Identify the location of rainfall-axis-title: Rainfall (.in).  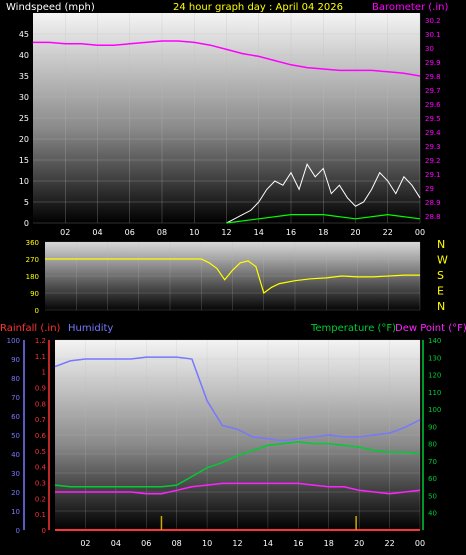
(30, 328).